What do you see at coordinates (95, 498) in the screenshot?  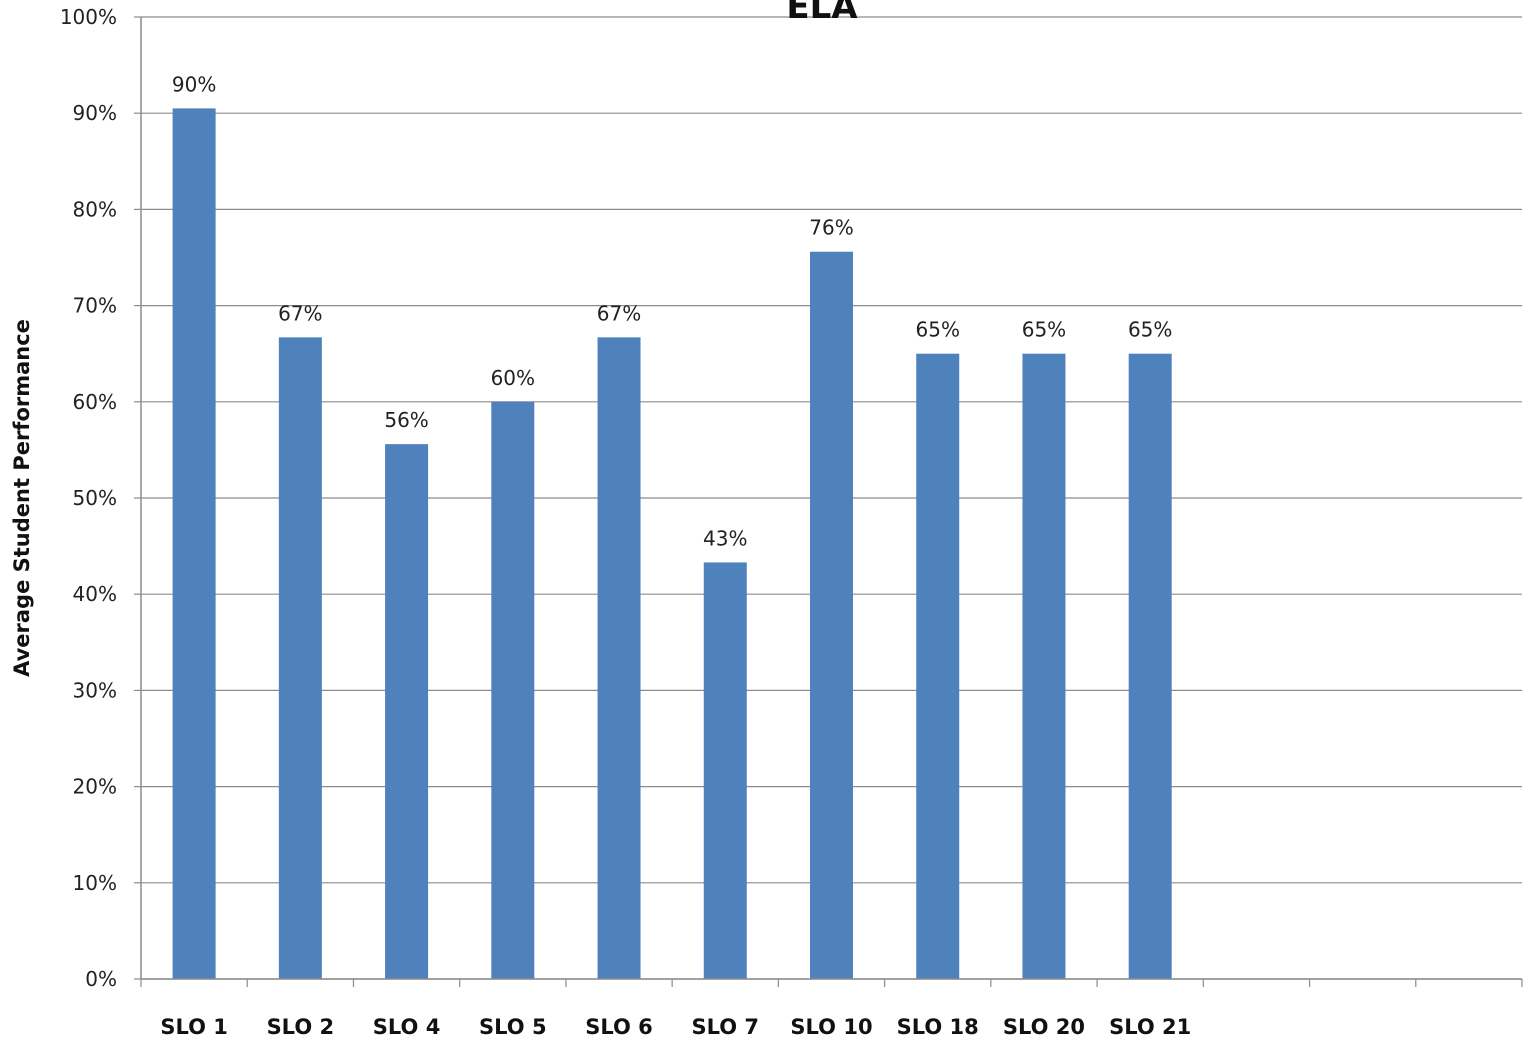 I see `y-tick-label: 50%` at bounding box center [95, 498].